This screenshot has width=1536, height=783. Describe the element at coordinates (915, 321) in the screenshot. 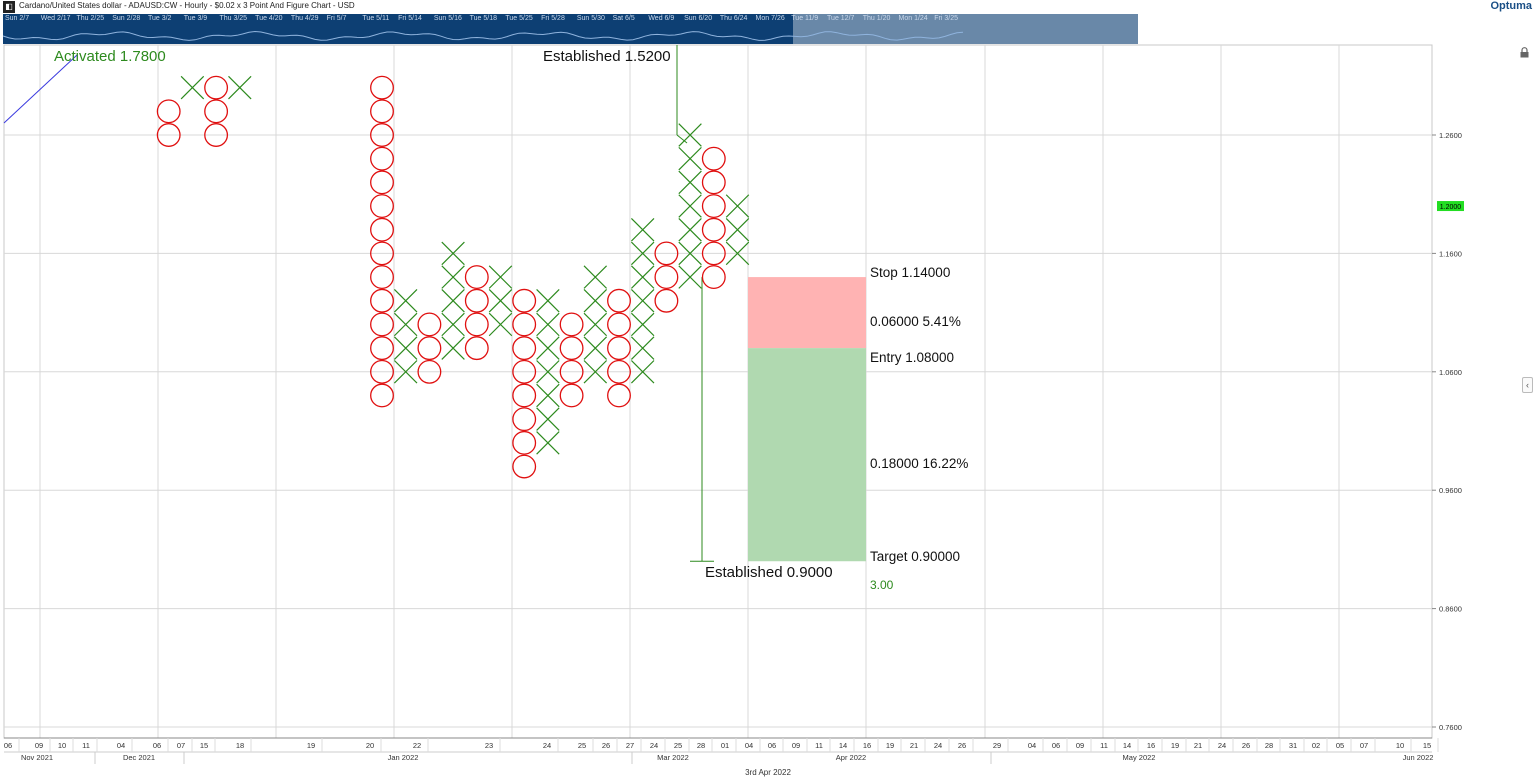

I see `risk-annotation: 0.06000 5.41%` at that location.